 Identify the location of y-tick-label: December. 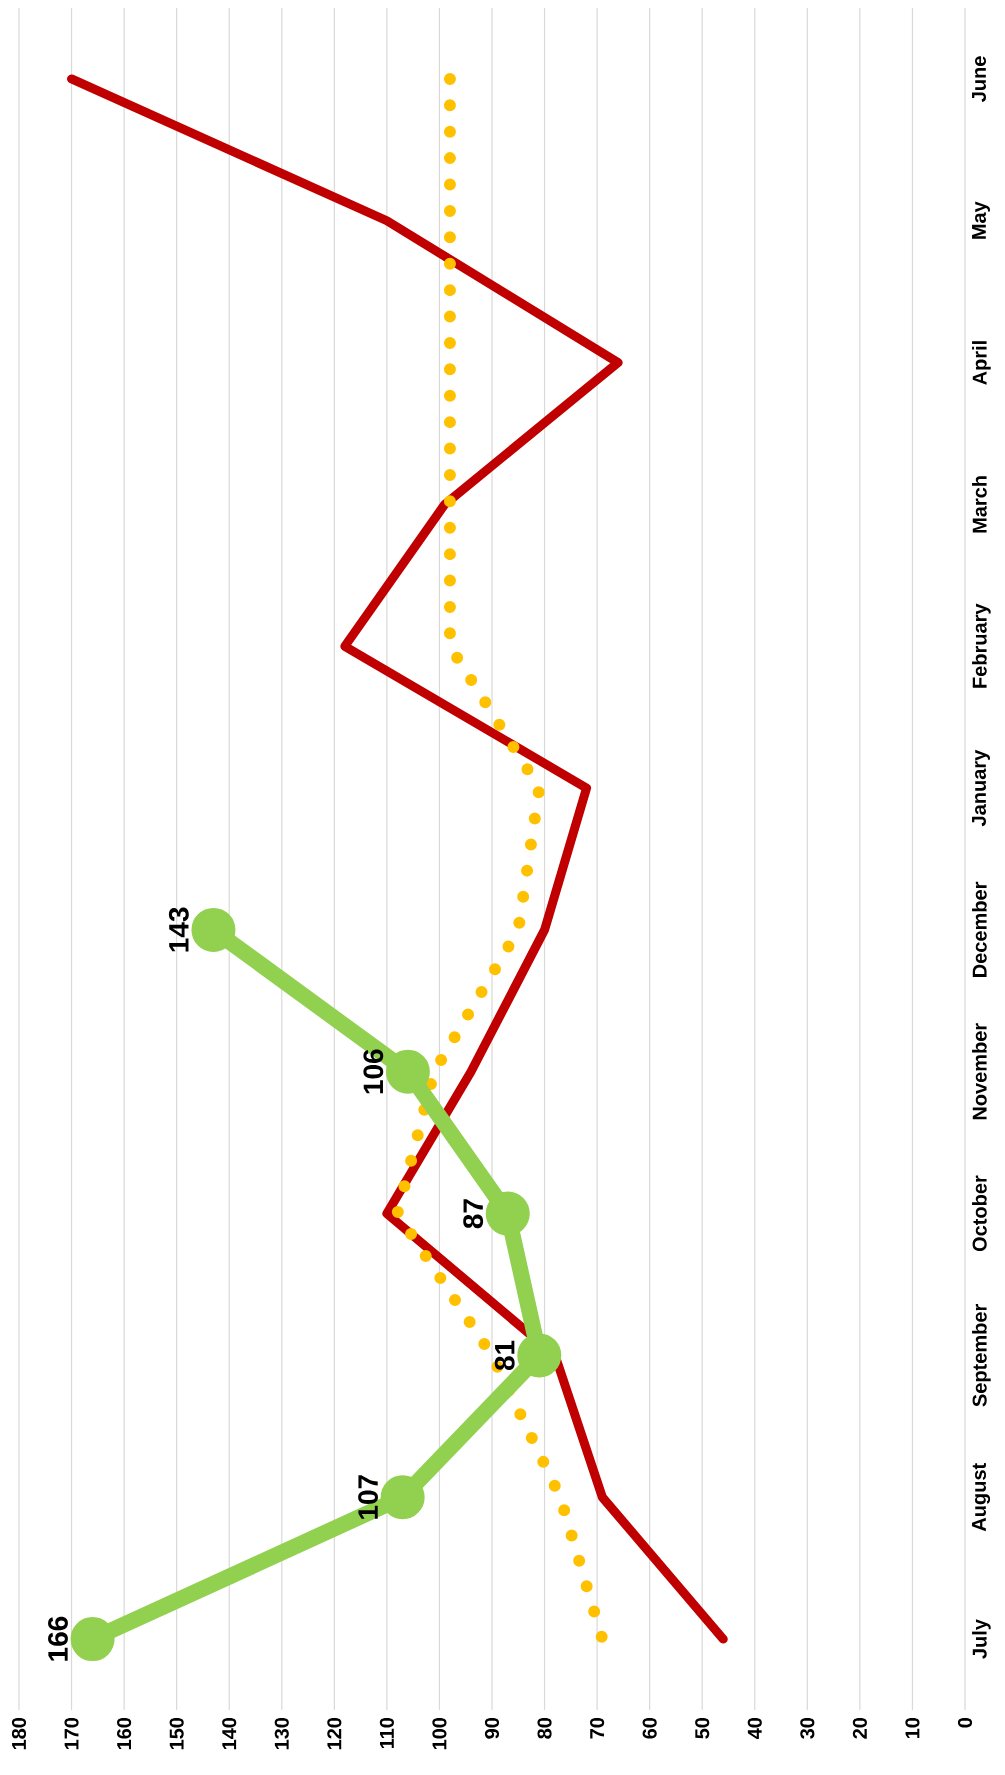
(979, 929).